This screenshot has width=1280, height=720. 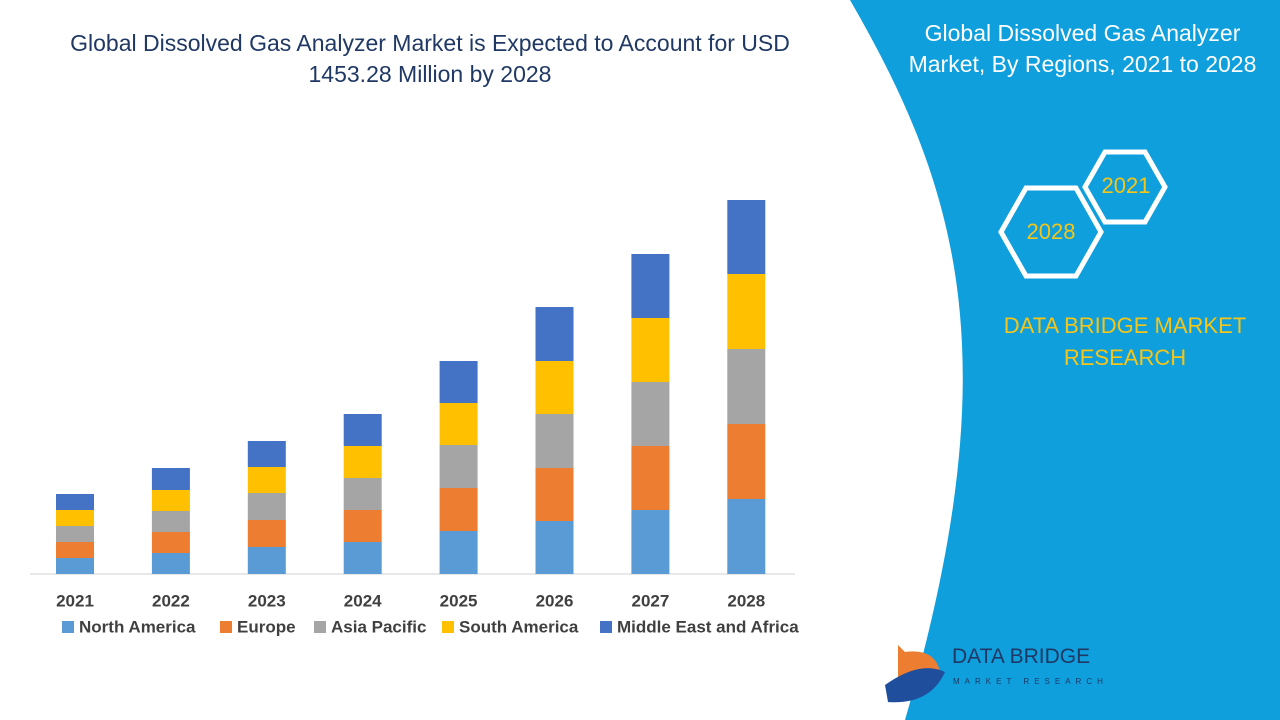 What do you see at coordinates (266, 626) in the screenshot?
I see `legend-label: Europe` at bounding box center [266, 626].